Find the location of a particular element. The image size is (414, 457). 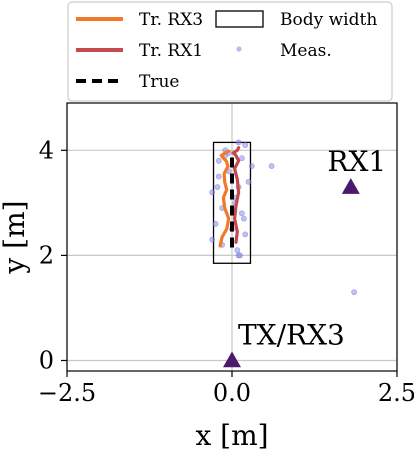

rx1-marker is located at coordinates (350, 186).